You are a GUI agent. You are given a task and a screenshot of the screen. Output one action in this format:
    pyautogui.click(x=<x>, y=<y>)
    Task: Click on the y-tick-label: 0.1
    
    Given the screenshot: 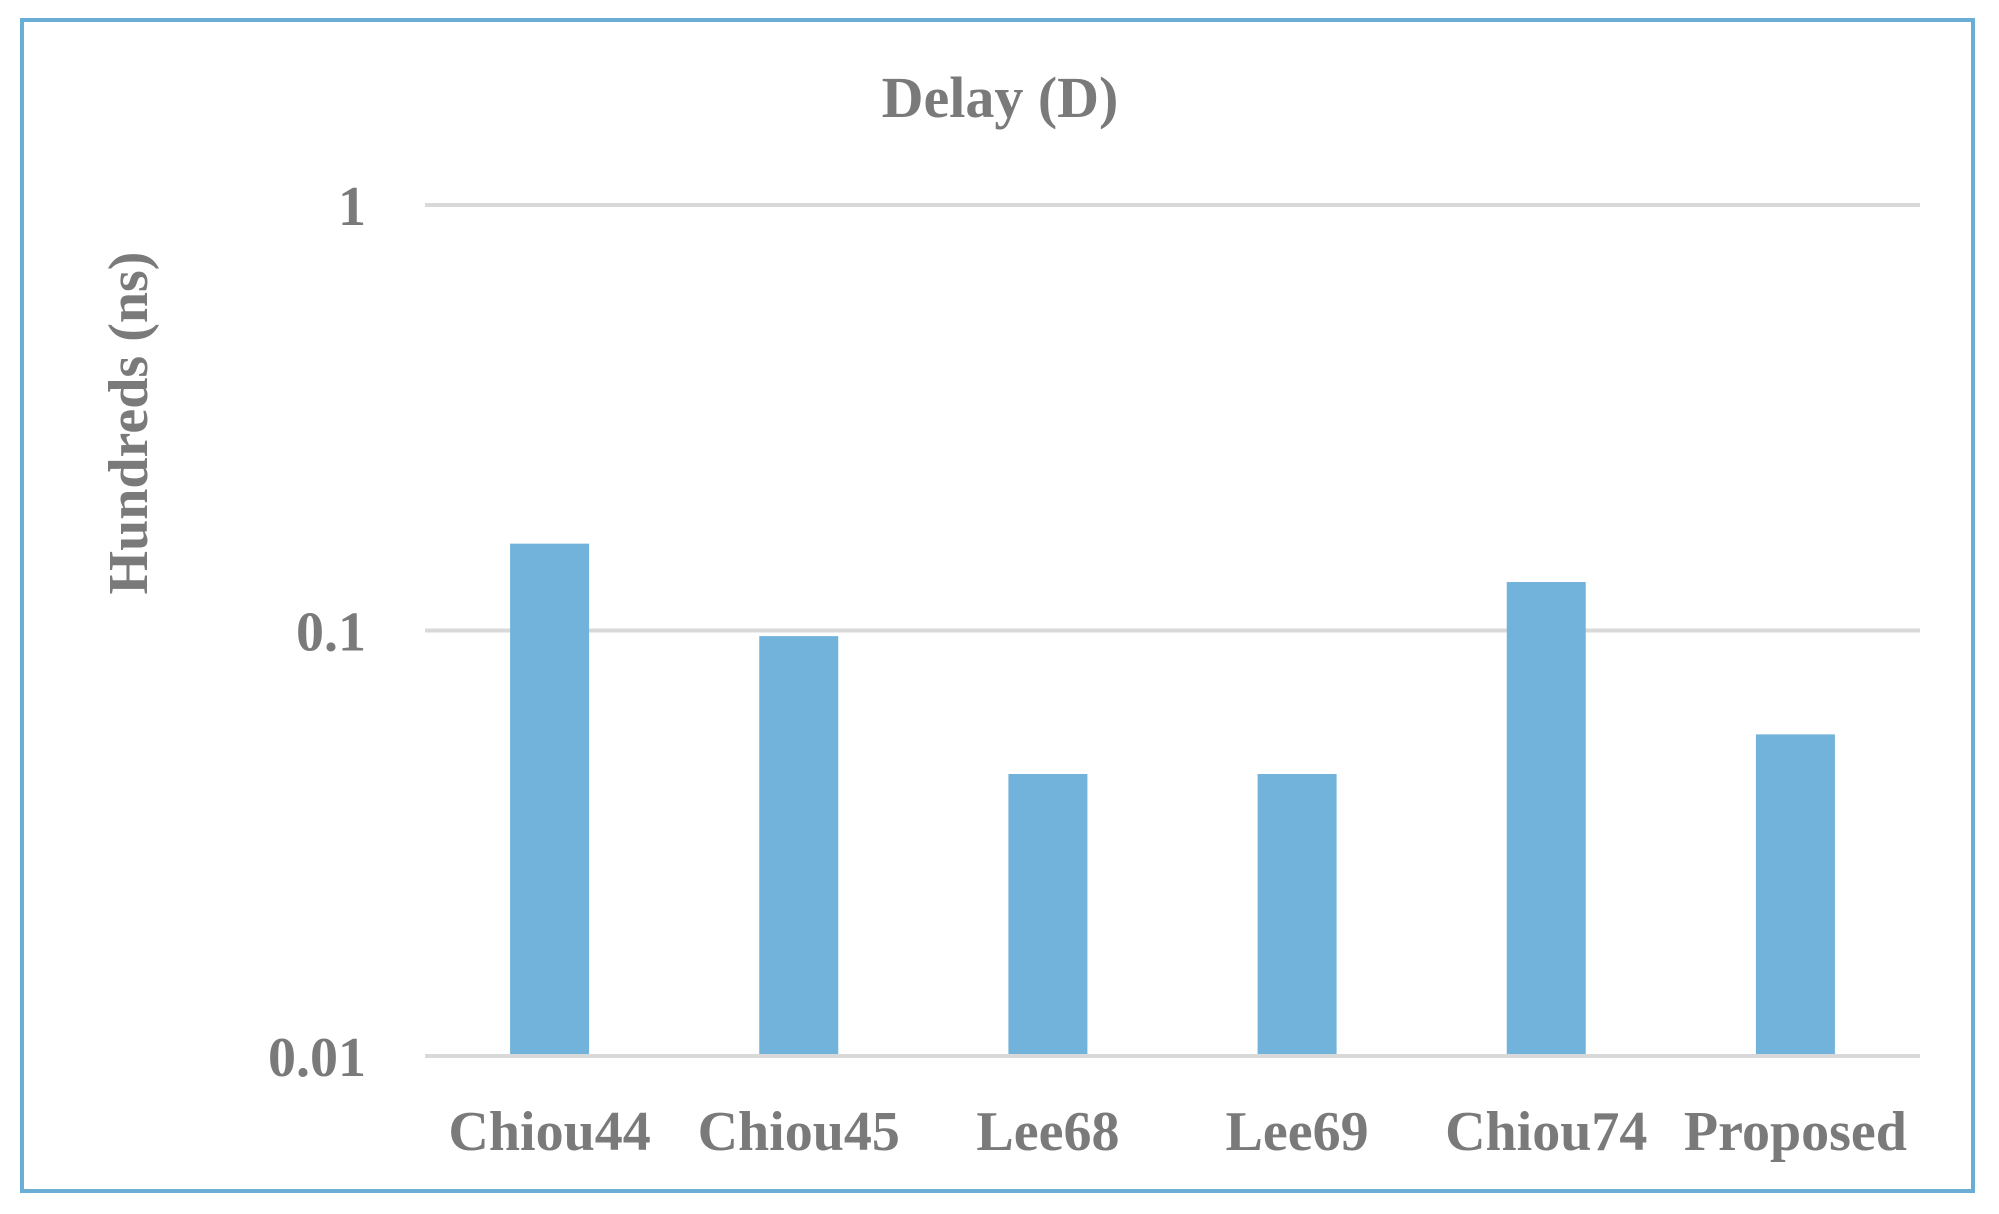 What is the action you would take?
    pyautogui.click(x=331, y=633)
    